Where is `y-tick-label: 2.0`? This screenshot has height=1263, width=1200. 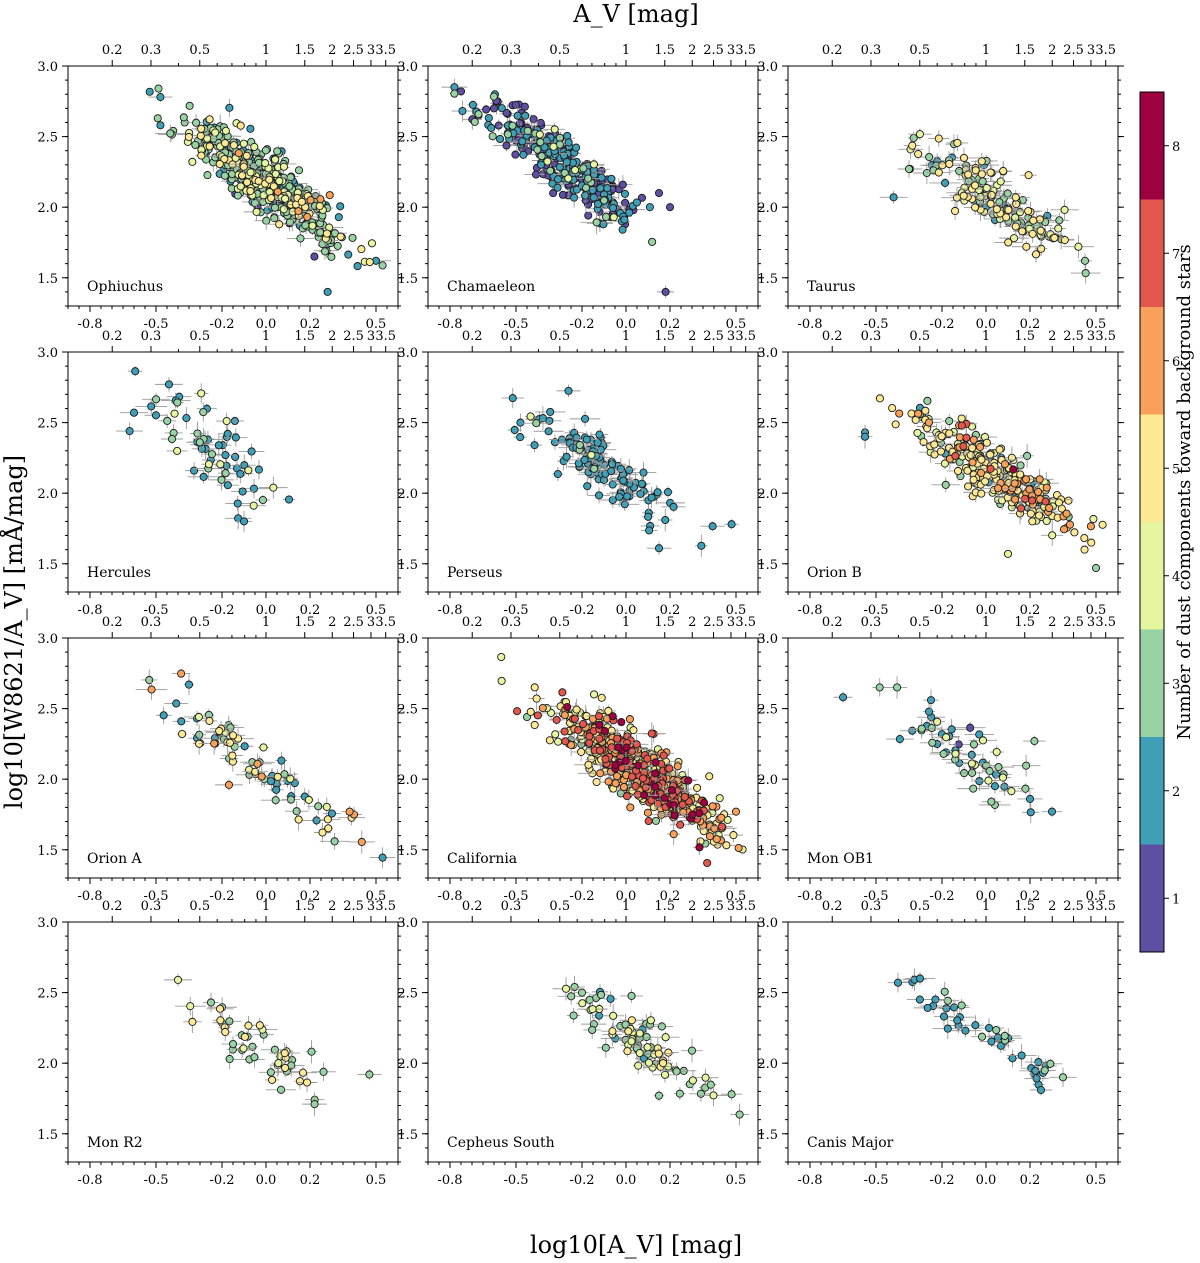 y-tick-label: 2.0 is located at coordinates (767, 208).